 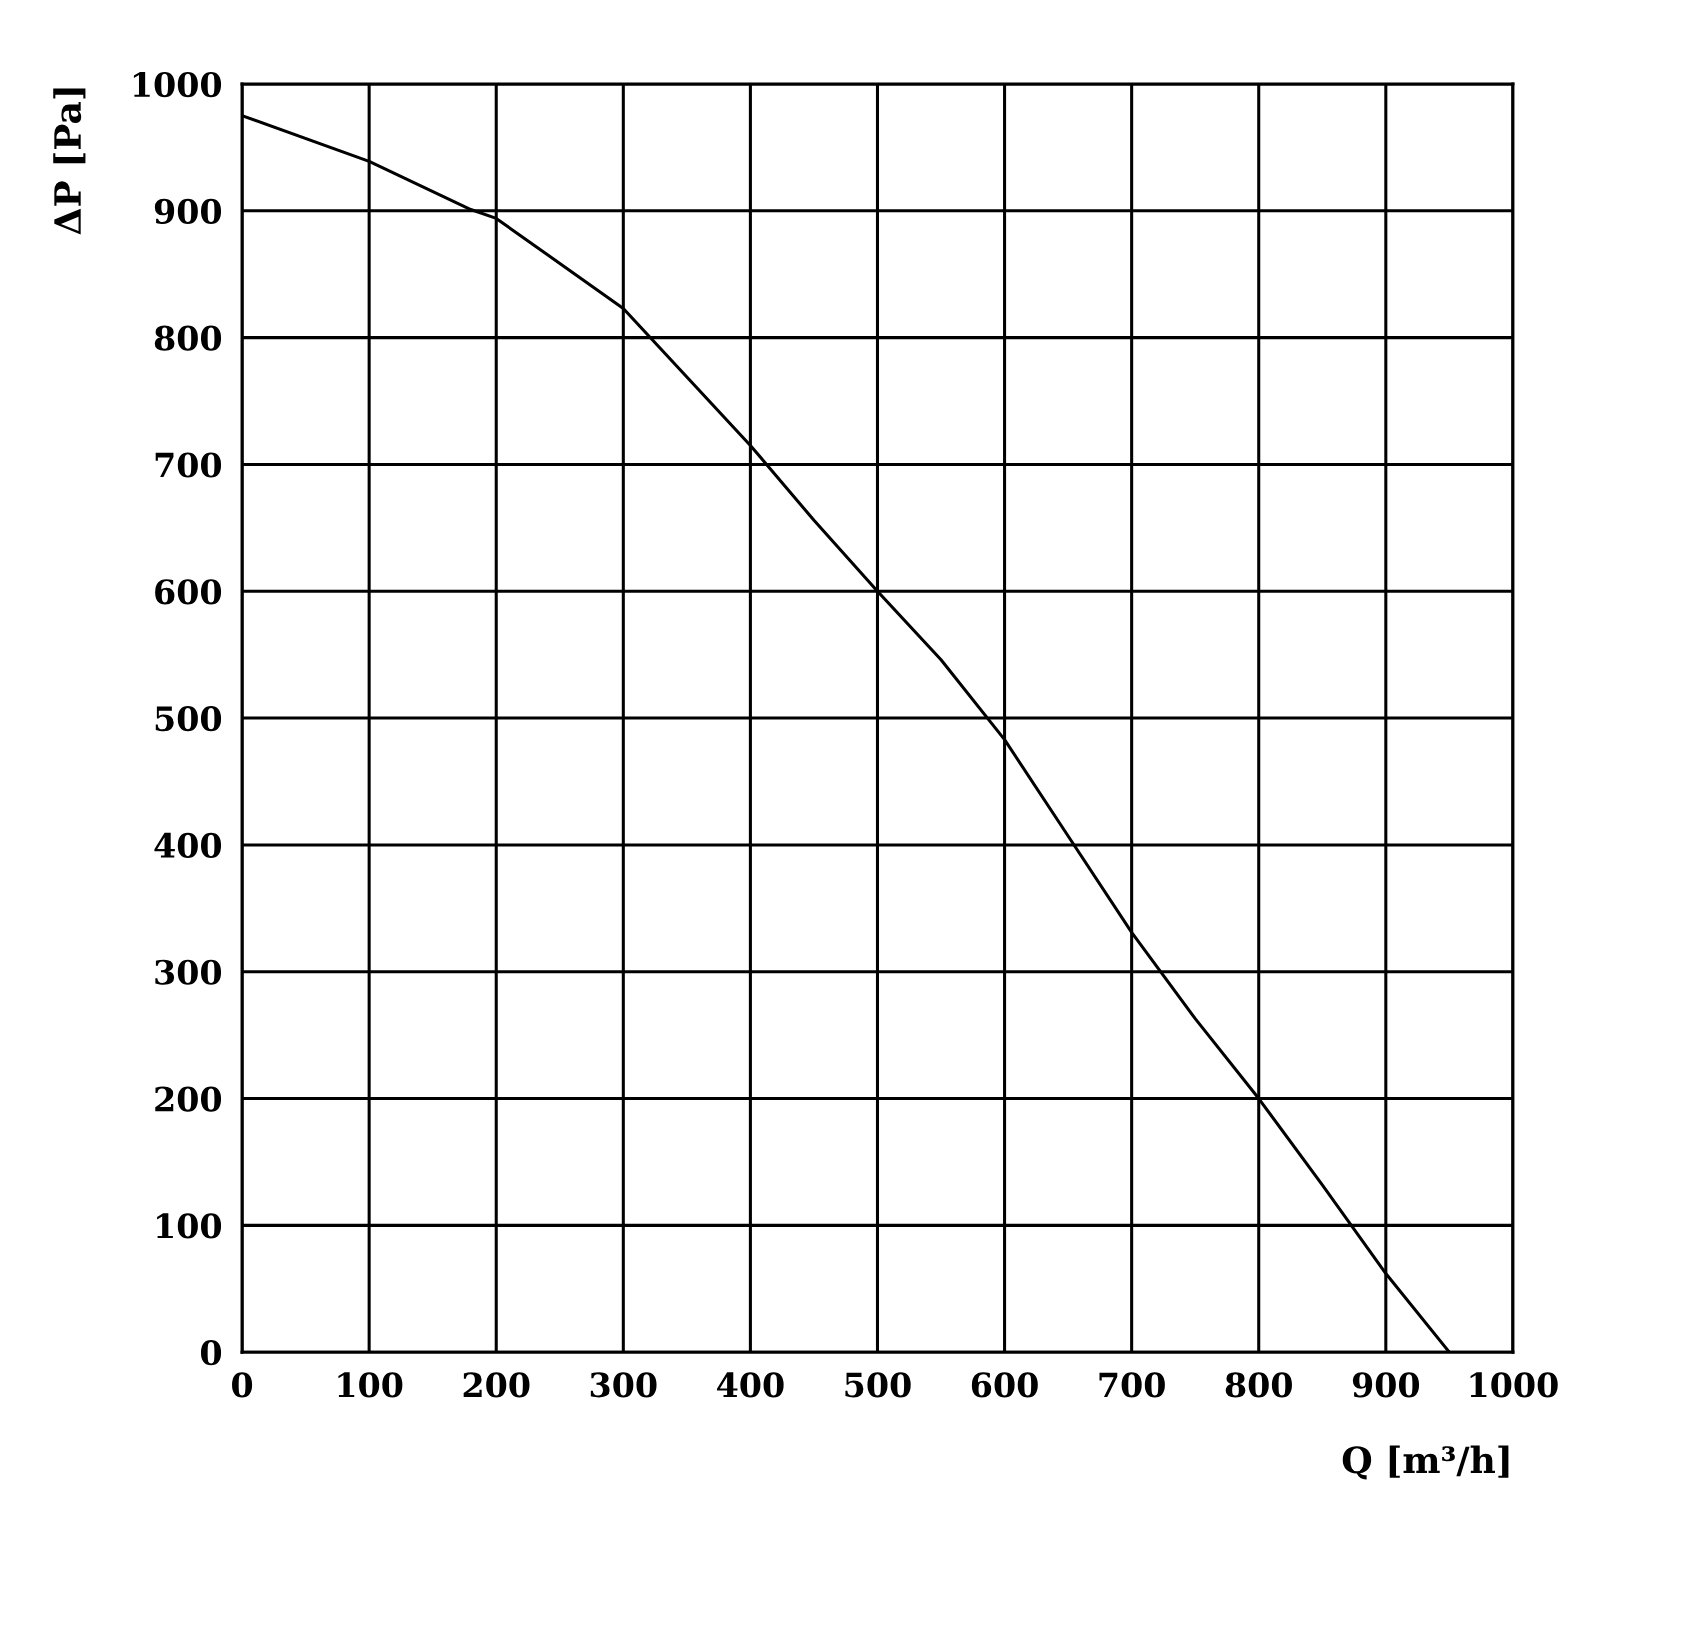 I want to click on x-tick-label: 200, so click(x=496, y=1385).